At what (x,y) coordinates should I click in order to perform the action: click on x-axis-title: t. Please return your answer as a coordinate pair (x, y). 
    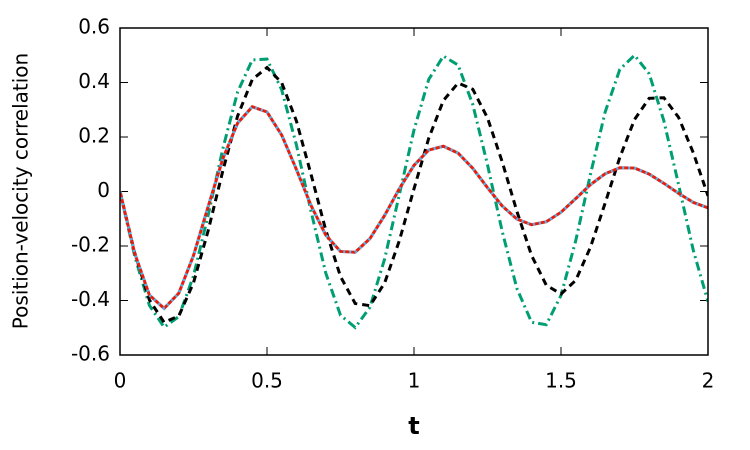
    Looking at the image, I should click on (413, 426).